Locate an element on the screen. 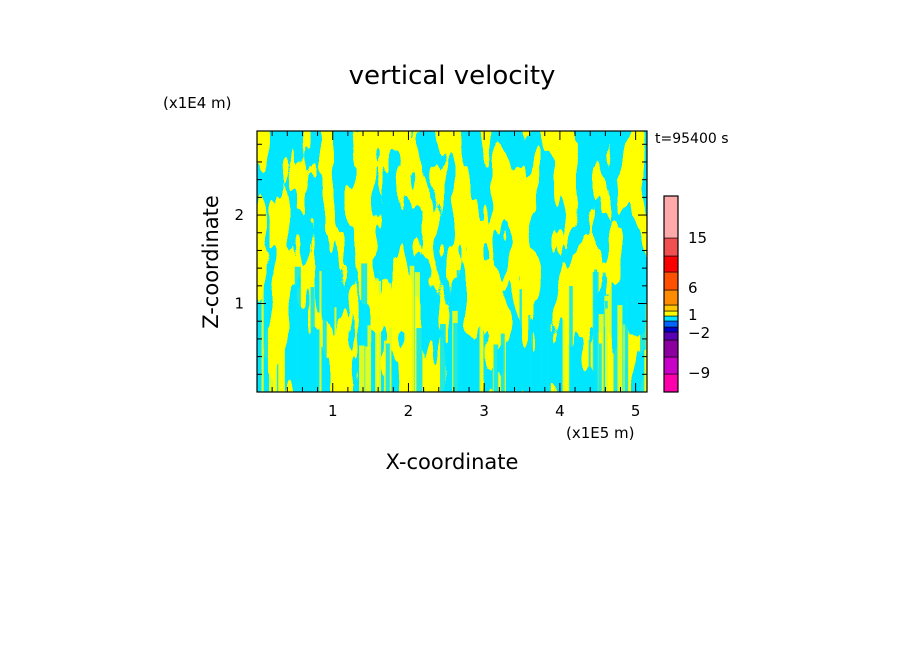 Image resolution: width=904 pixels, height=654 pixels. lower-streaks is located at coordinates (454, 327).